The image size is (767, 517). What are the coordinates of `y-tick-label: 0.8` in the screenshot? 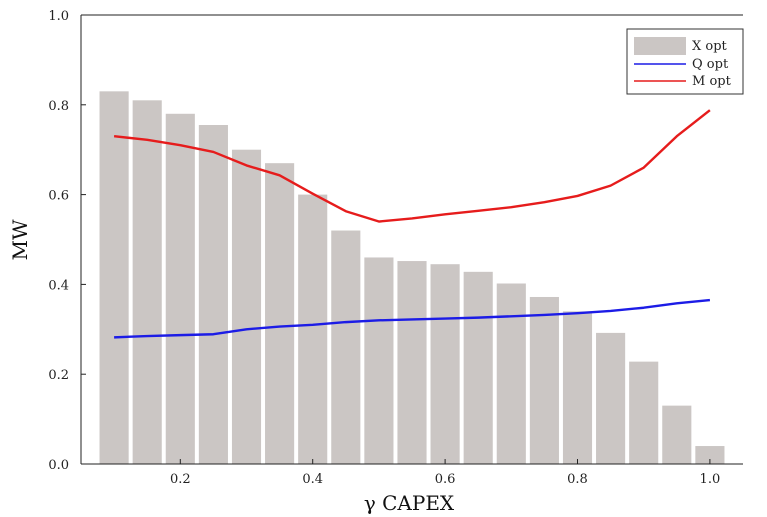 It's located at (58, 106).